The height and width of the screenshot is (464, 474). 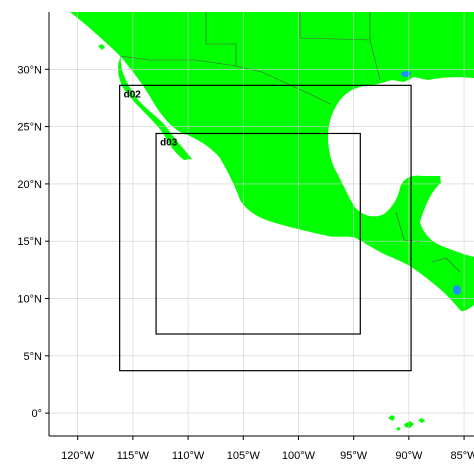 I want to click on lon-tick-label: 120°W, so click(x=78, y=456).